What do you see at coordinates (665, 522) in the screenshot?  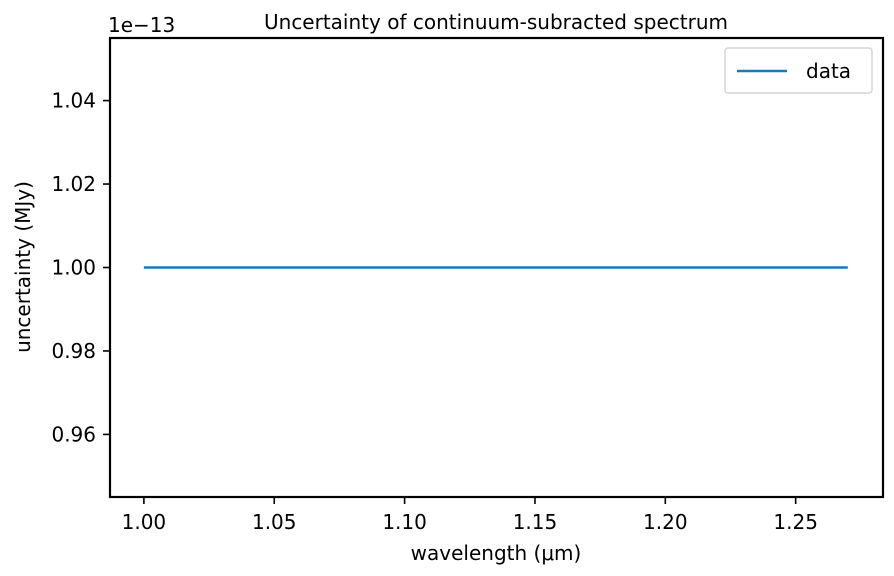 I see `x-tick-label: 1.20` at bounding box center [665, 522].